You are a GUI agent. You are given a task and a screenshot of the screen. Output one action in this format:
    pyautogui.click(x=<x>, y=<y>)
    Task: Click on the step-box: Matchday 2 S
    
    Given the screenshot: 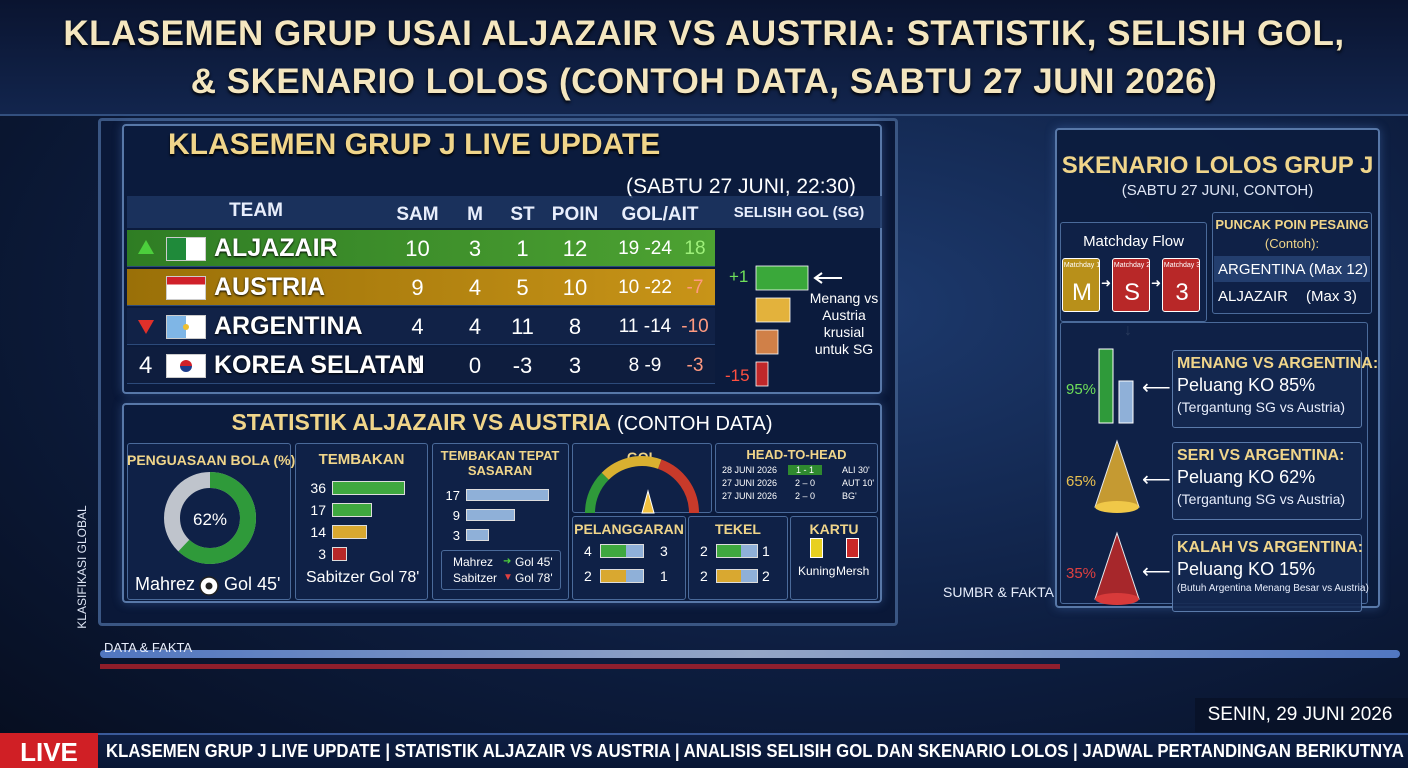 What is the action you would take?
    pyautogui.click(x=1131, y=285)
    